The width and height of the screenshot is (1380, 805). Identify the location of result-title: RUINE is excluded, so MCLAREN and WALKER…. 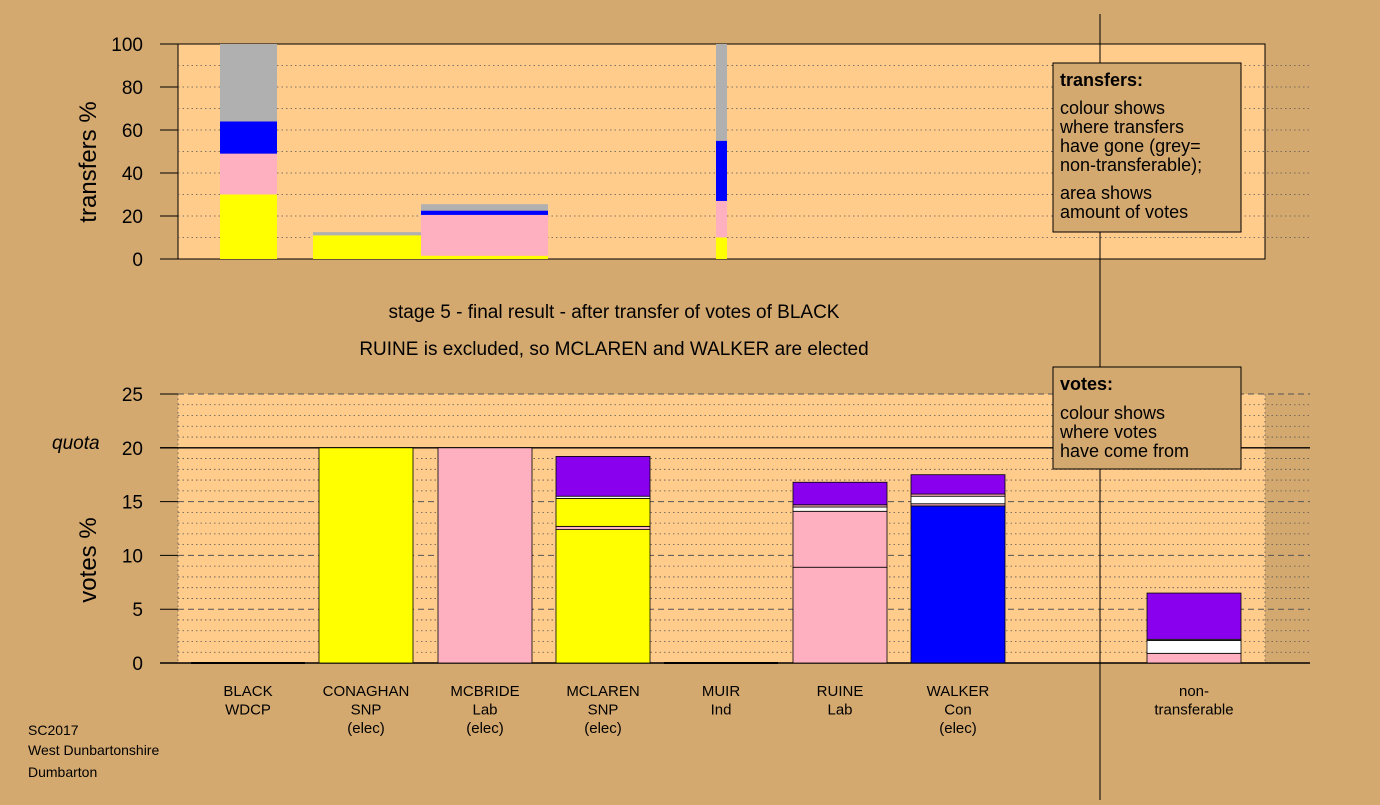
(613, 349).